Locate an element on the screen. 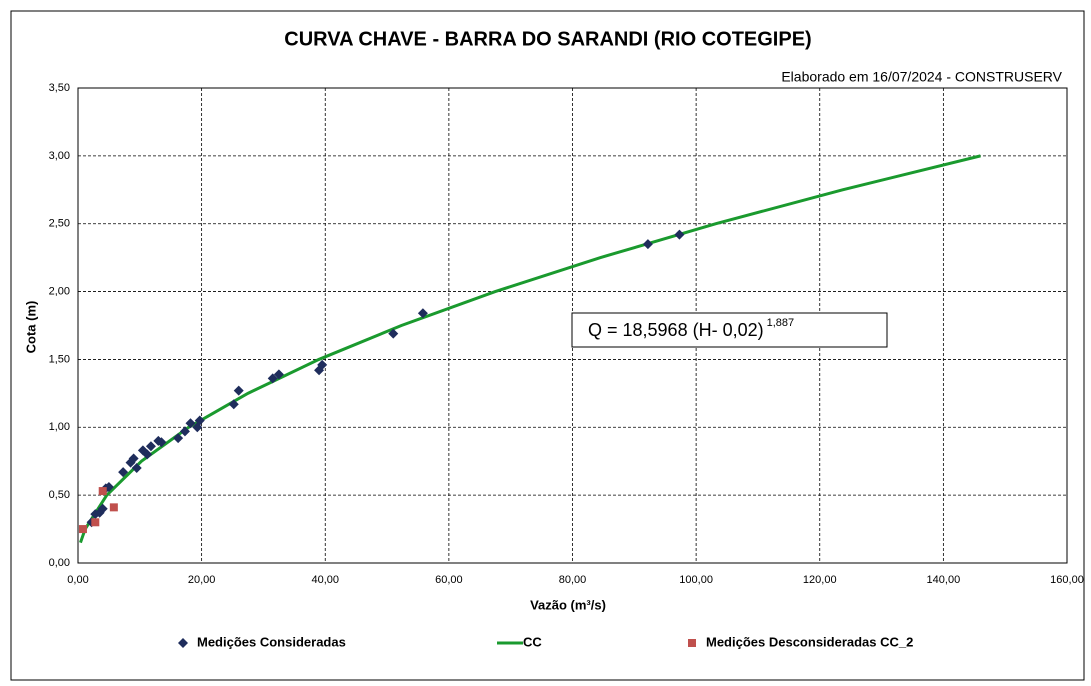 The image size is (1091, 686). equation: Q = 18,5968 (H- 0,02) 1,887 is located at coordinates (691, 328).